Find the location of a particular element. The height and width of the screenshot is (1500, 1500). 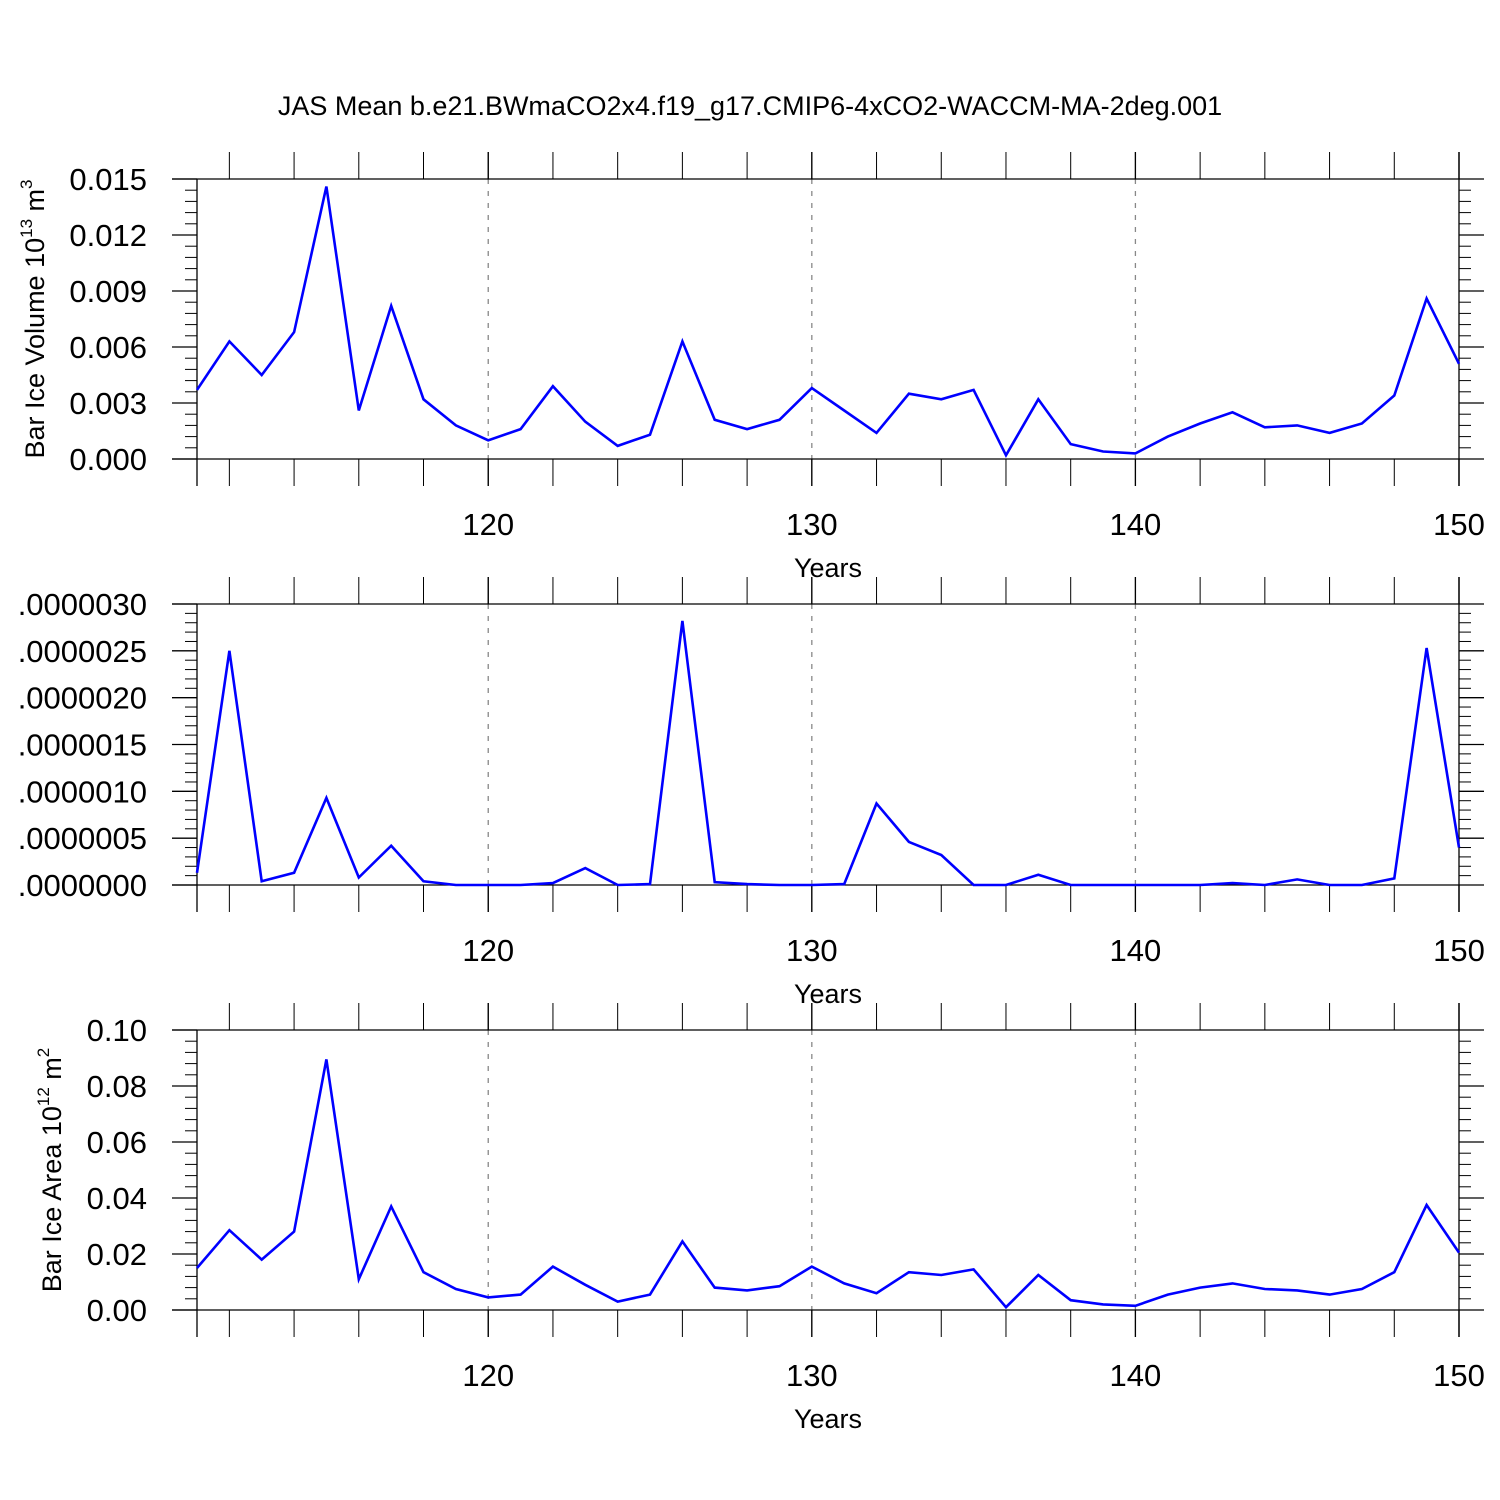

y-tick-label: .0000020 is located at coordinates (82, 698).